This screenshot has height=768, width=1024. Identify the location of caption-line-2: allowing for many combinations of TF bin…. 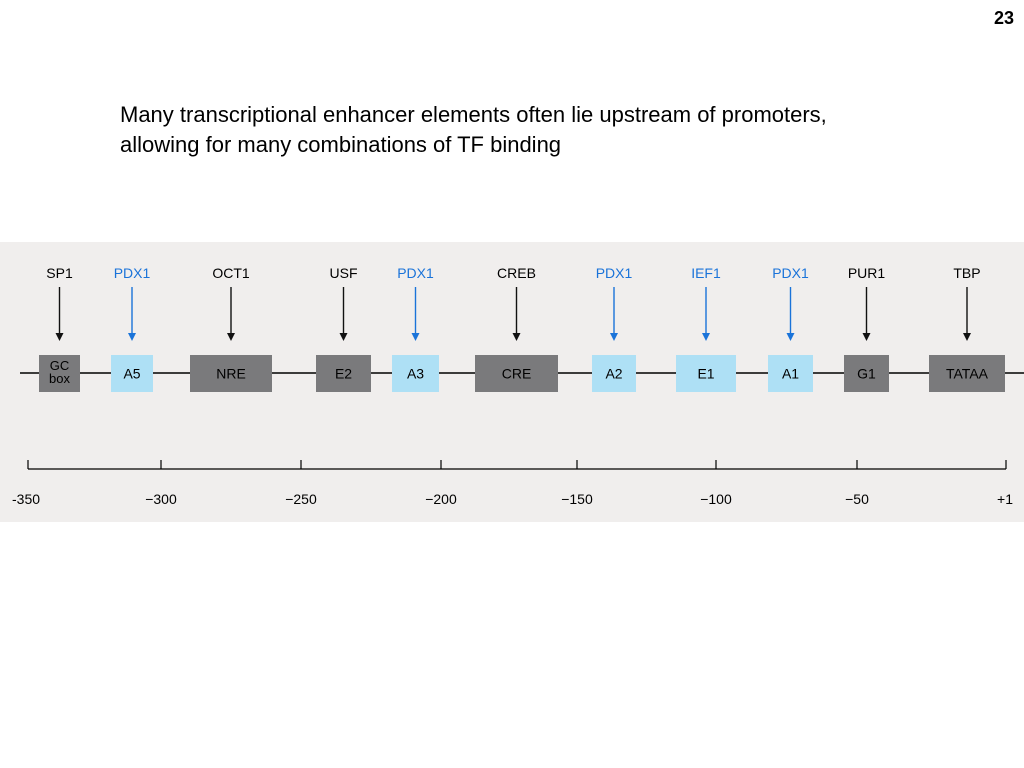
(341, 144).